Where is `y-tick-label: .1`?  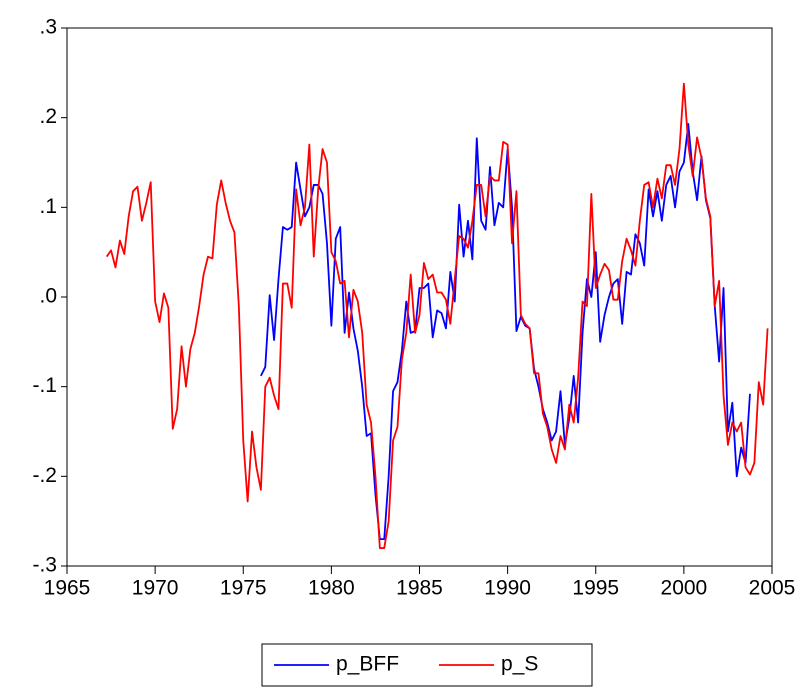 y-tick-label: .1 is located at coordinates (48, 206).